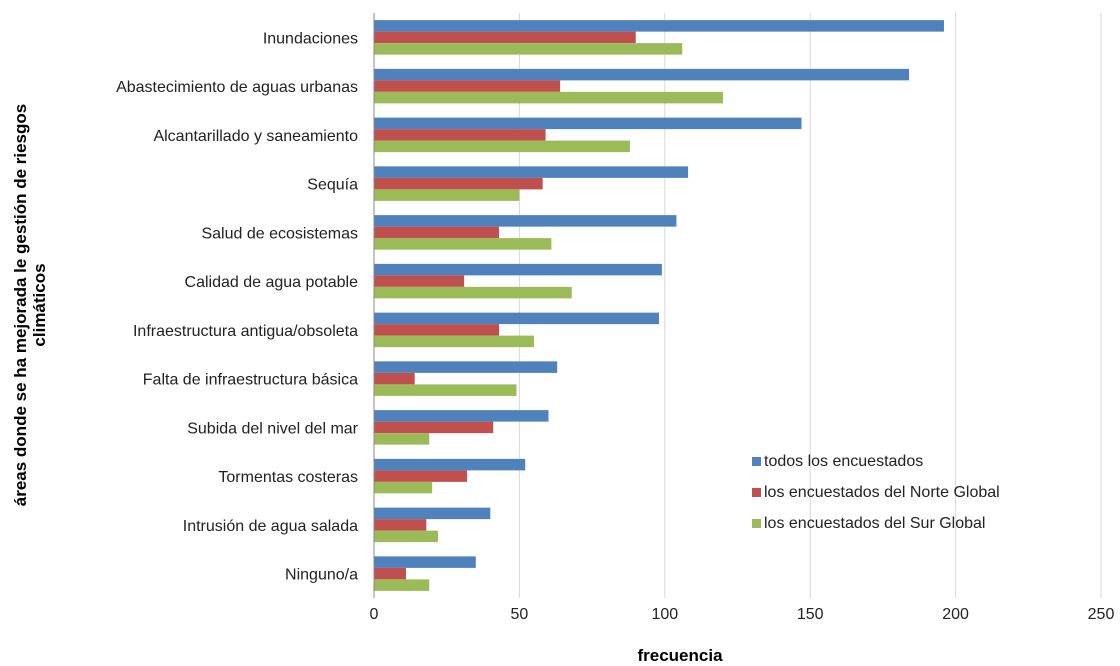  Describe the element at coordinates (250, 380) in the screenshot. I see `category-label-7: Falta de infraestructura básica` at that location.